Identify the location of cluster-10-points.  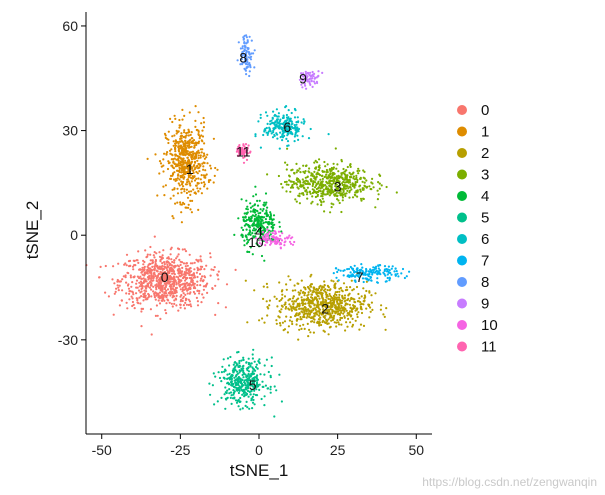
(275, 239).